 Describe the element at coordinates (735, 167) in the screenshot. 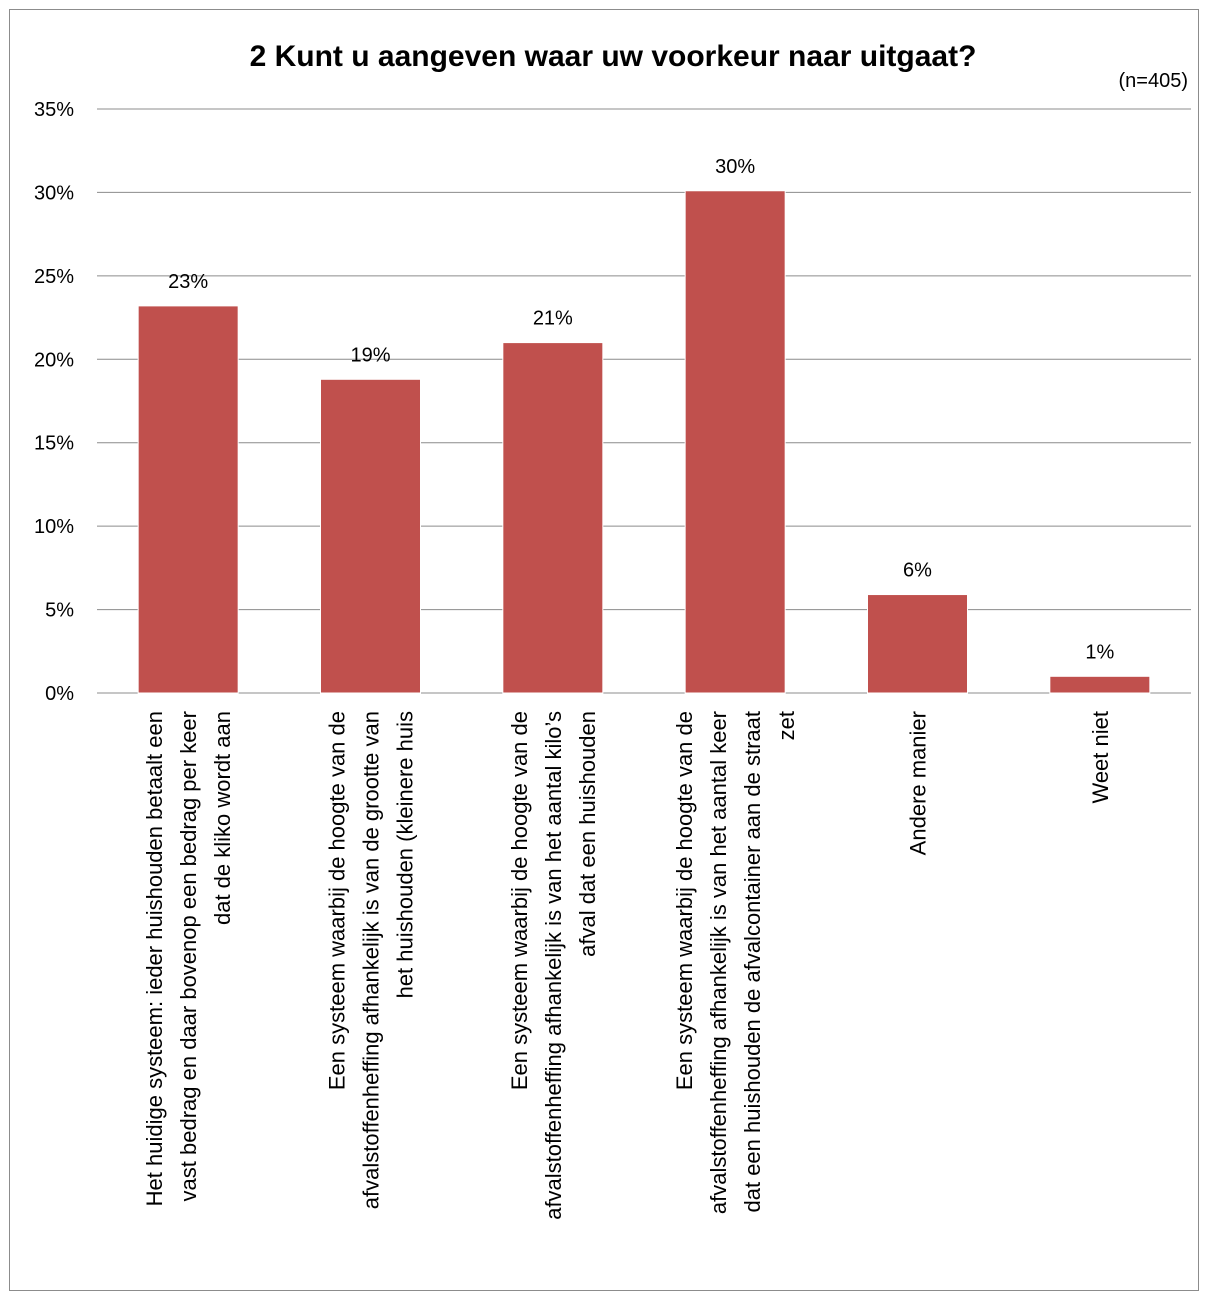

I see `data-label: 30%` at that location.